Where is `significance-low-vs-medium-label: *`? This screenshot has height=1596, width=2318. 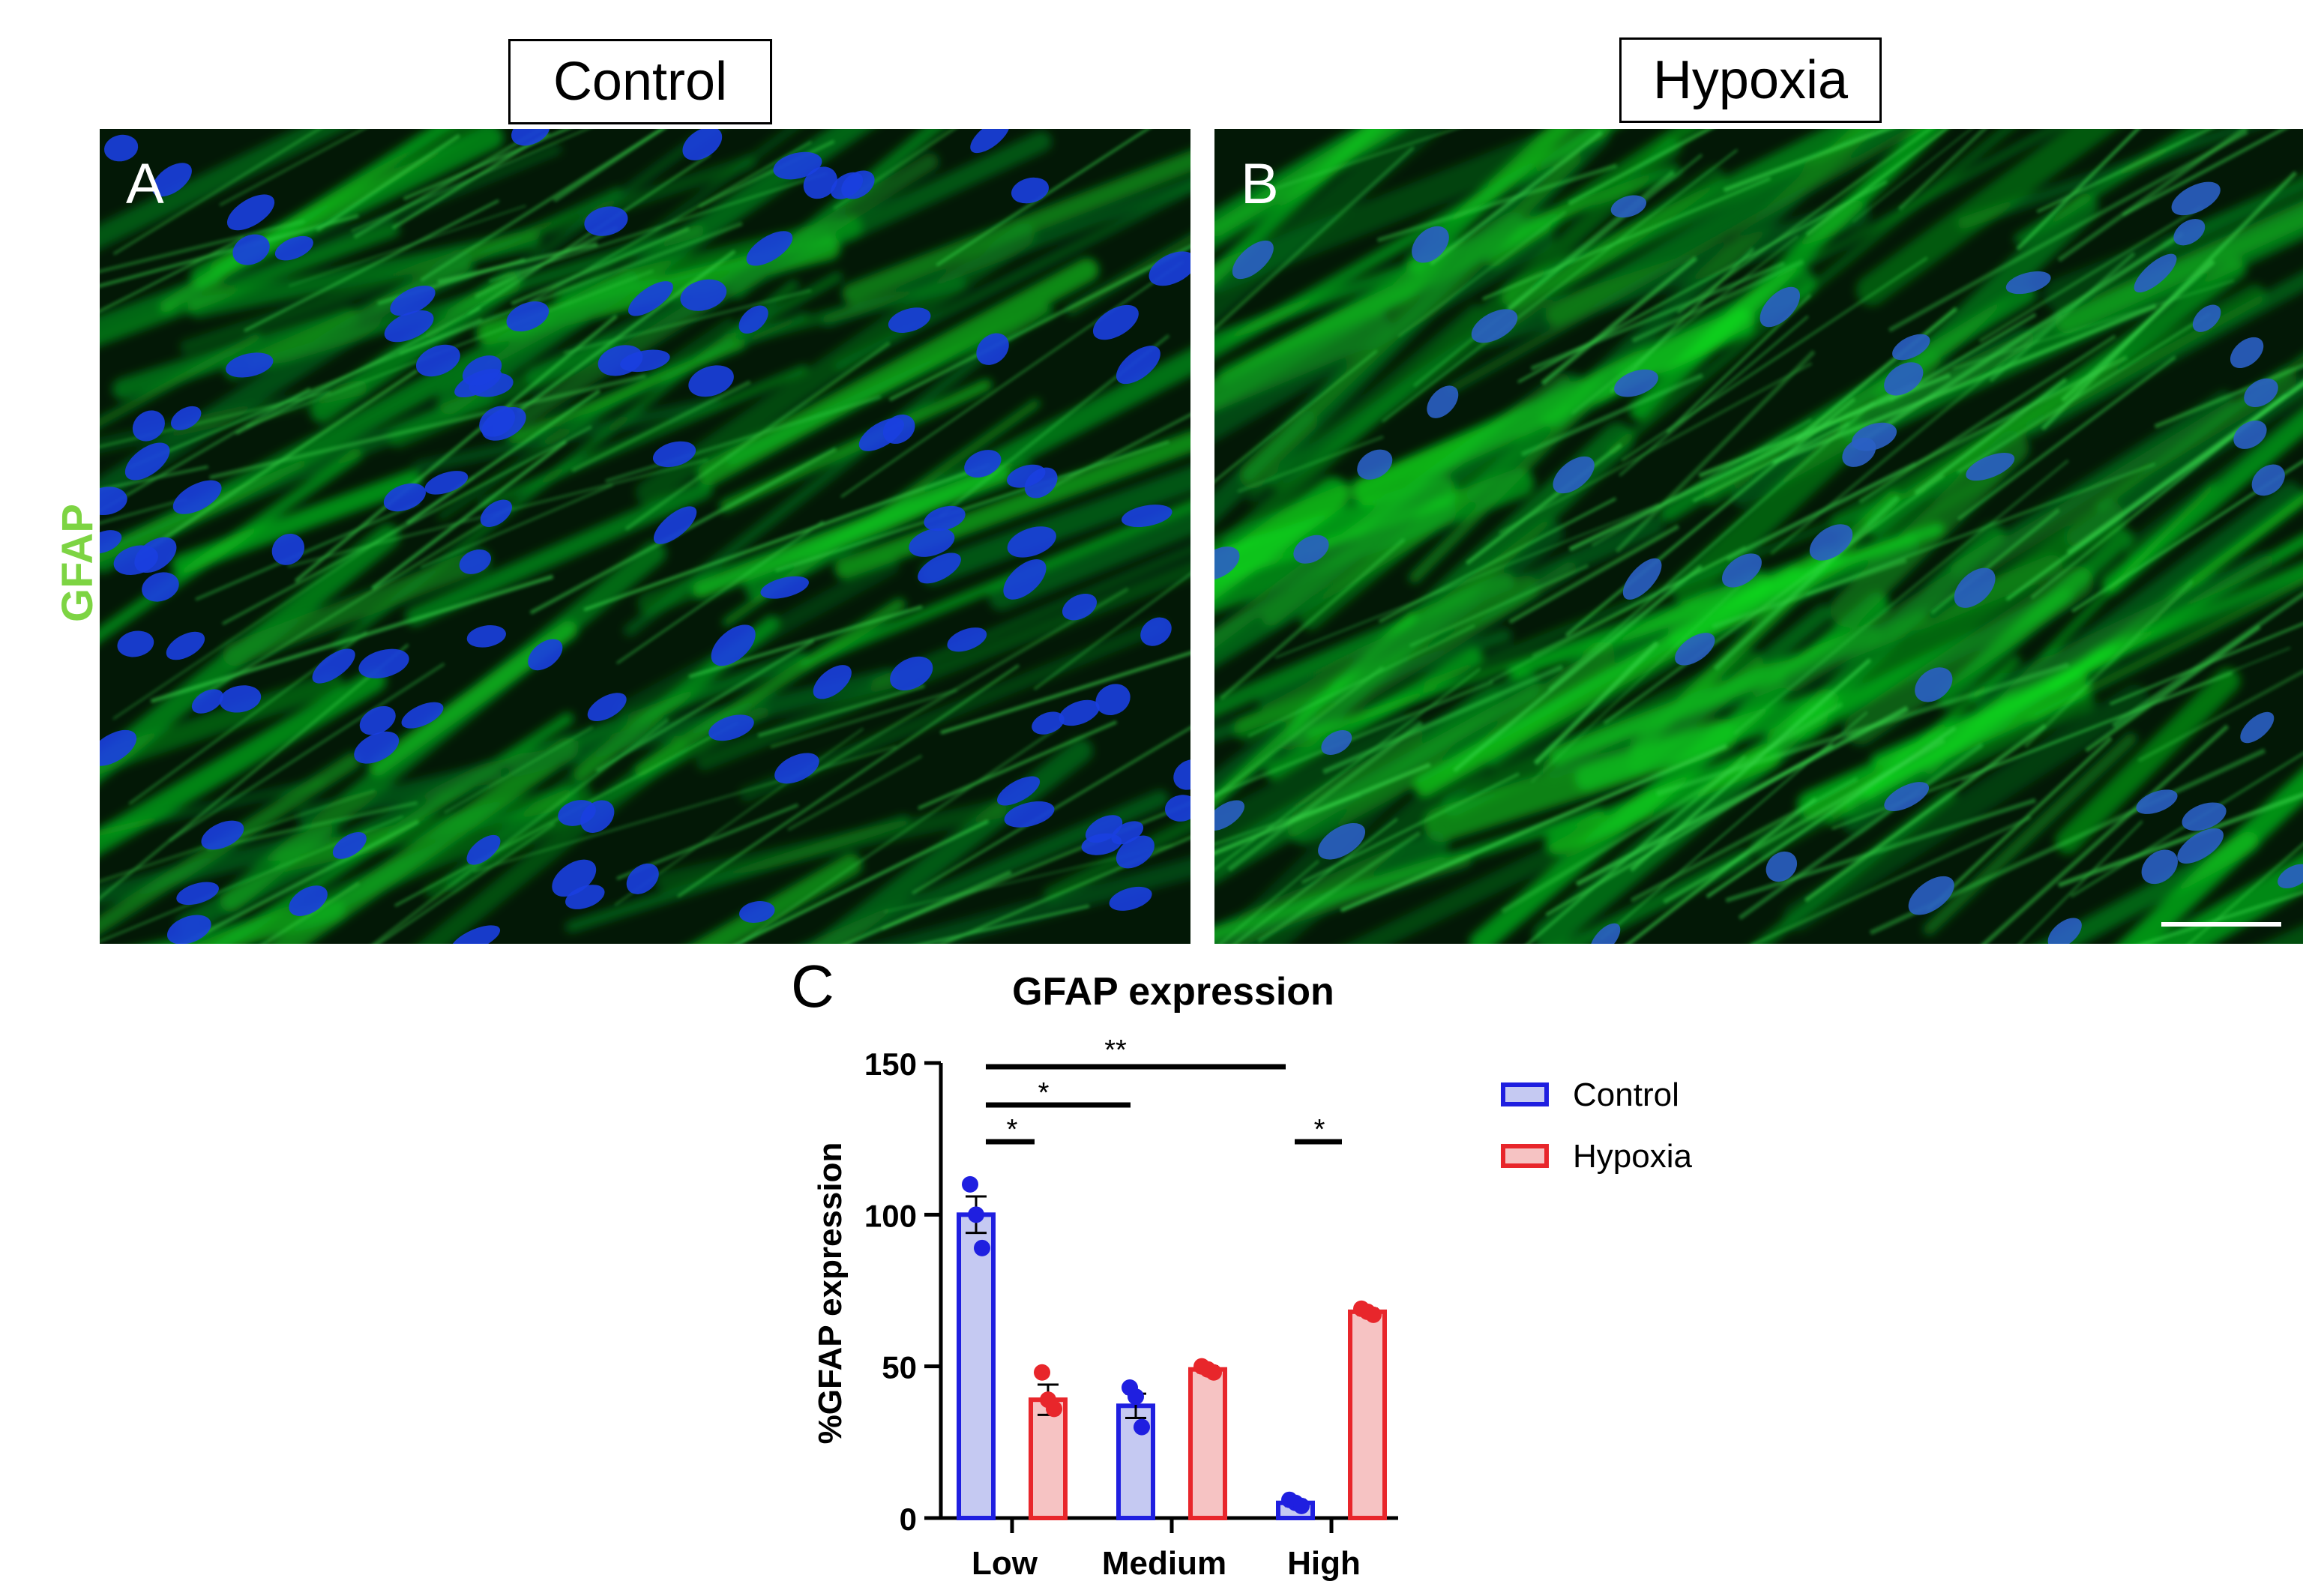
significance-low-vs-medium-label: * is located at coordinates (1044, 1093).